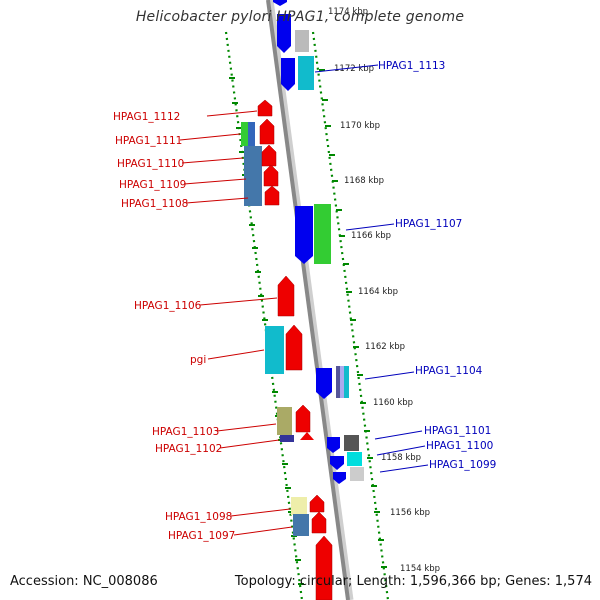 Image resolution: width=600 pixels, height=600 pixels. Describe the element at coordinates (188, 449) in the screenshot. I see `gene-label-hpag1-1102: HPAG1_1102` at that location.